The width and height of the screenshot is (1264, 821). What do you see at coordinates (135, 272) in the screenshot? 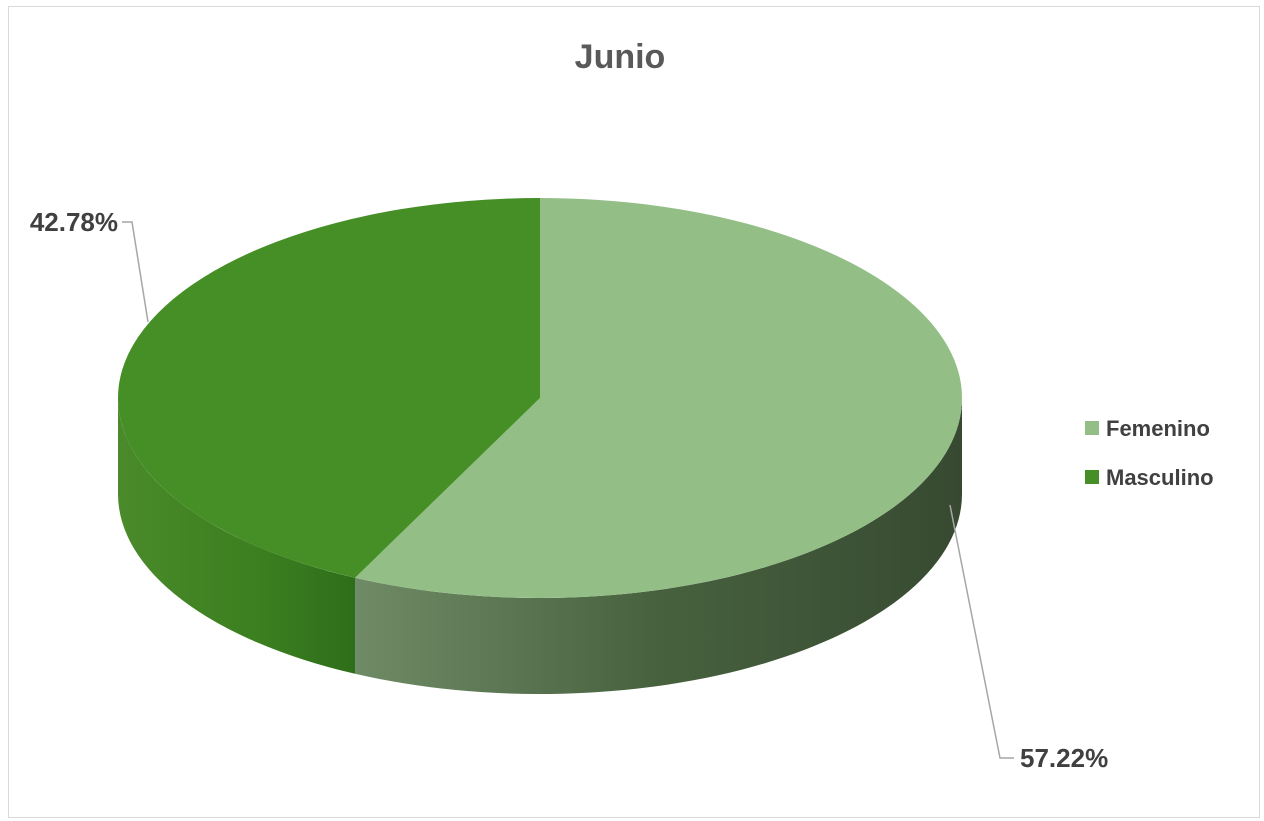
I see `leader-line-masculino` at bounding box center [135, 272].